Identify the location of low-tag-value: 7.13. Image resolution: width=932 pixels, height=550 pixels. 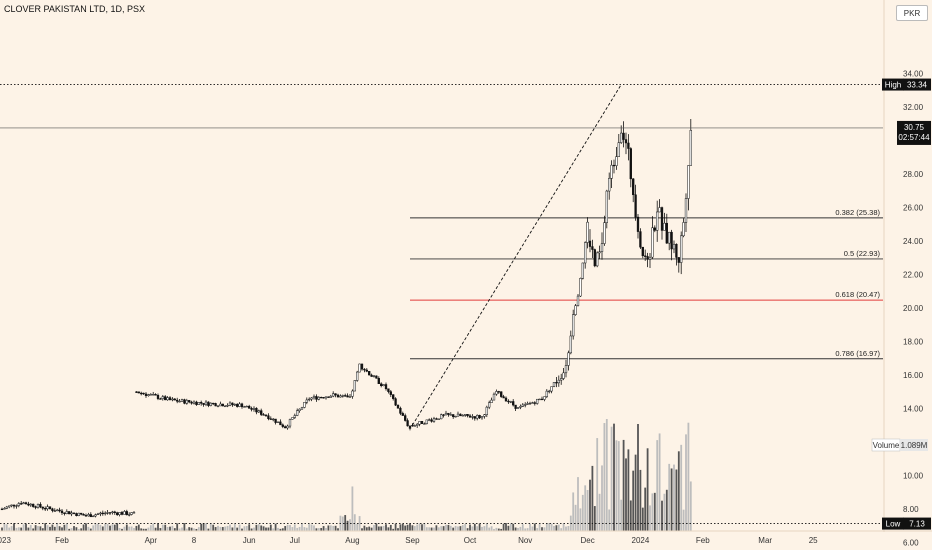
(917, 524).